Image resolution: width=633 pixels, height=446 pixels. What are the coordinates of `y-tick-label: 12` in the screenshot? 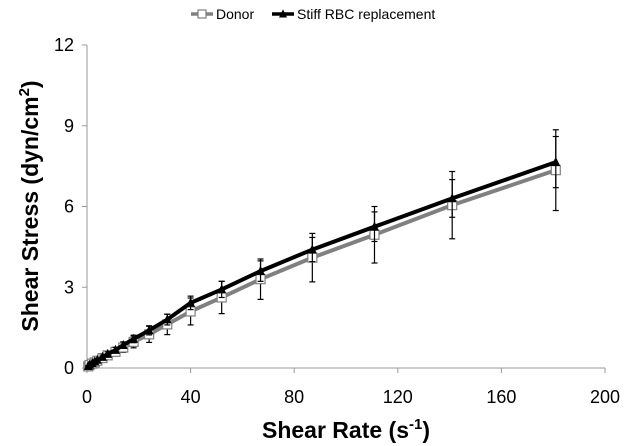 It's located at (64, 45).